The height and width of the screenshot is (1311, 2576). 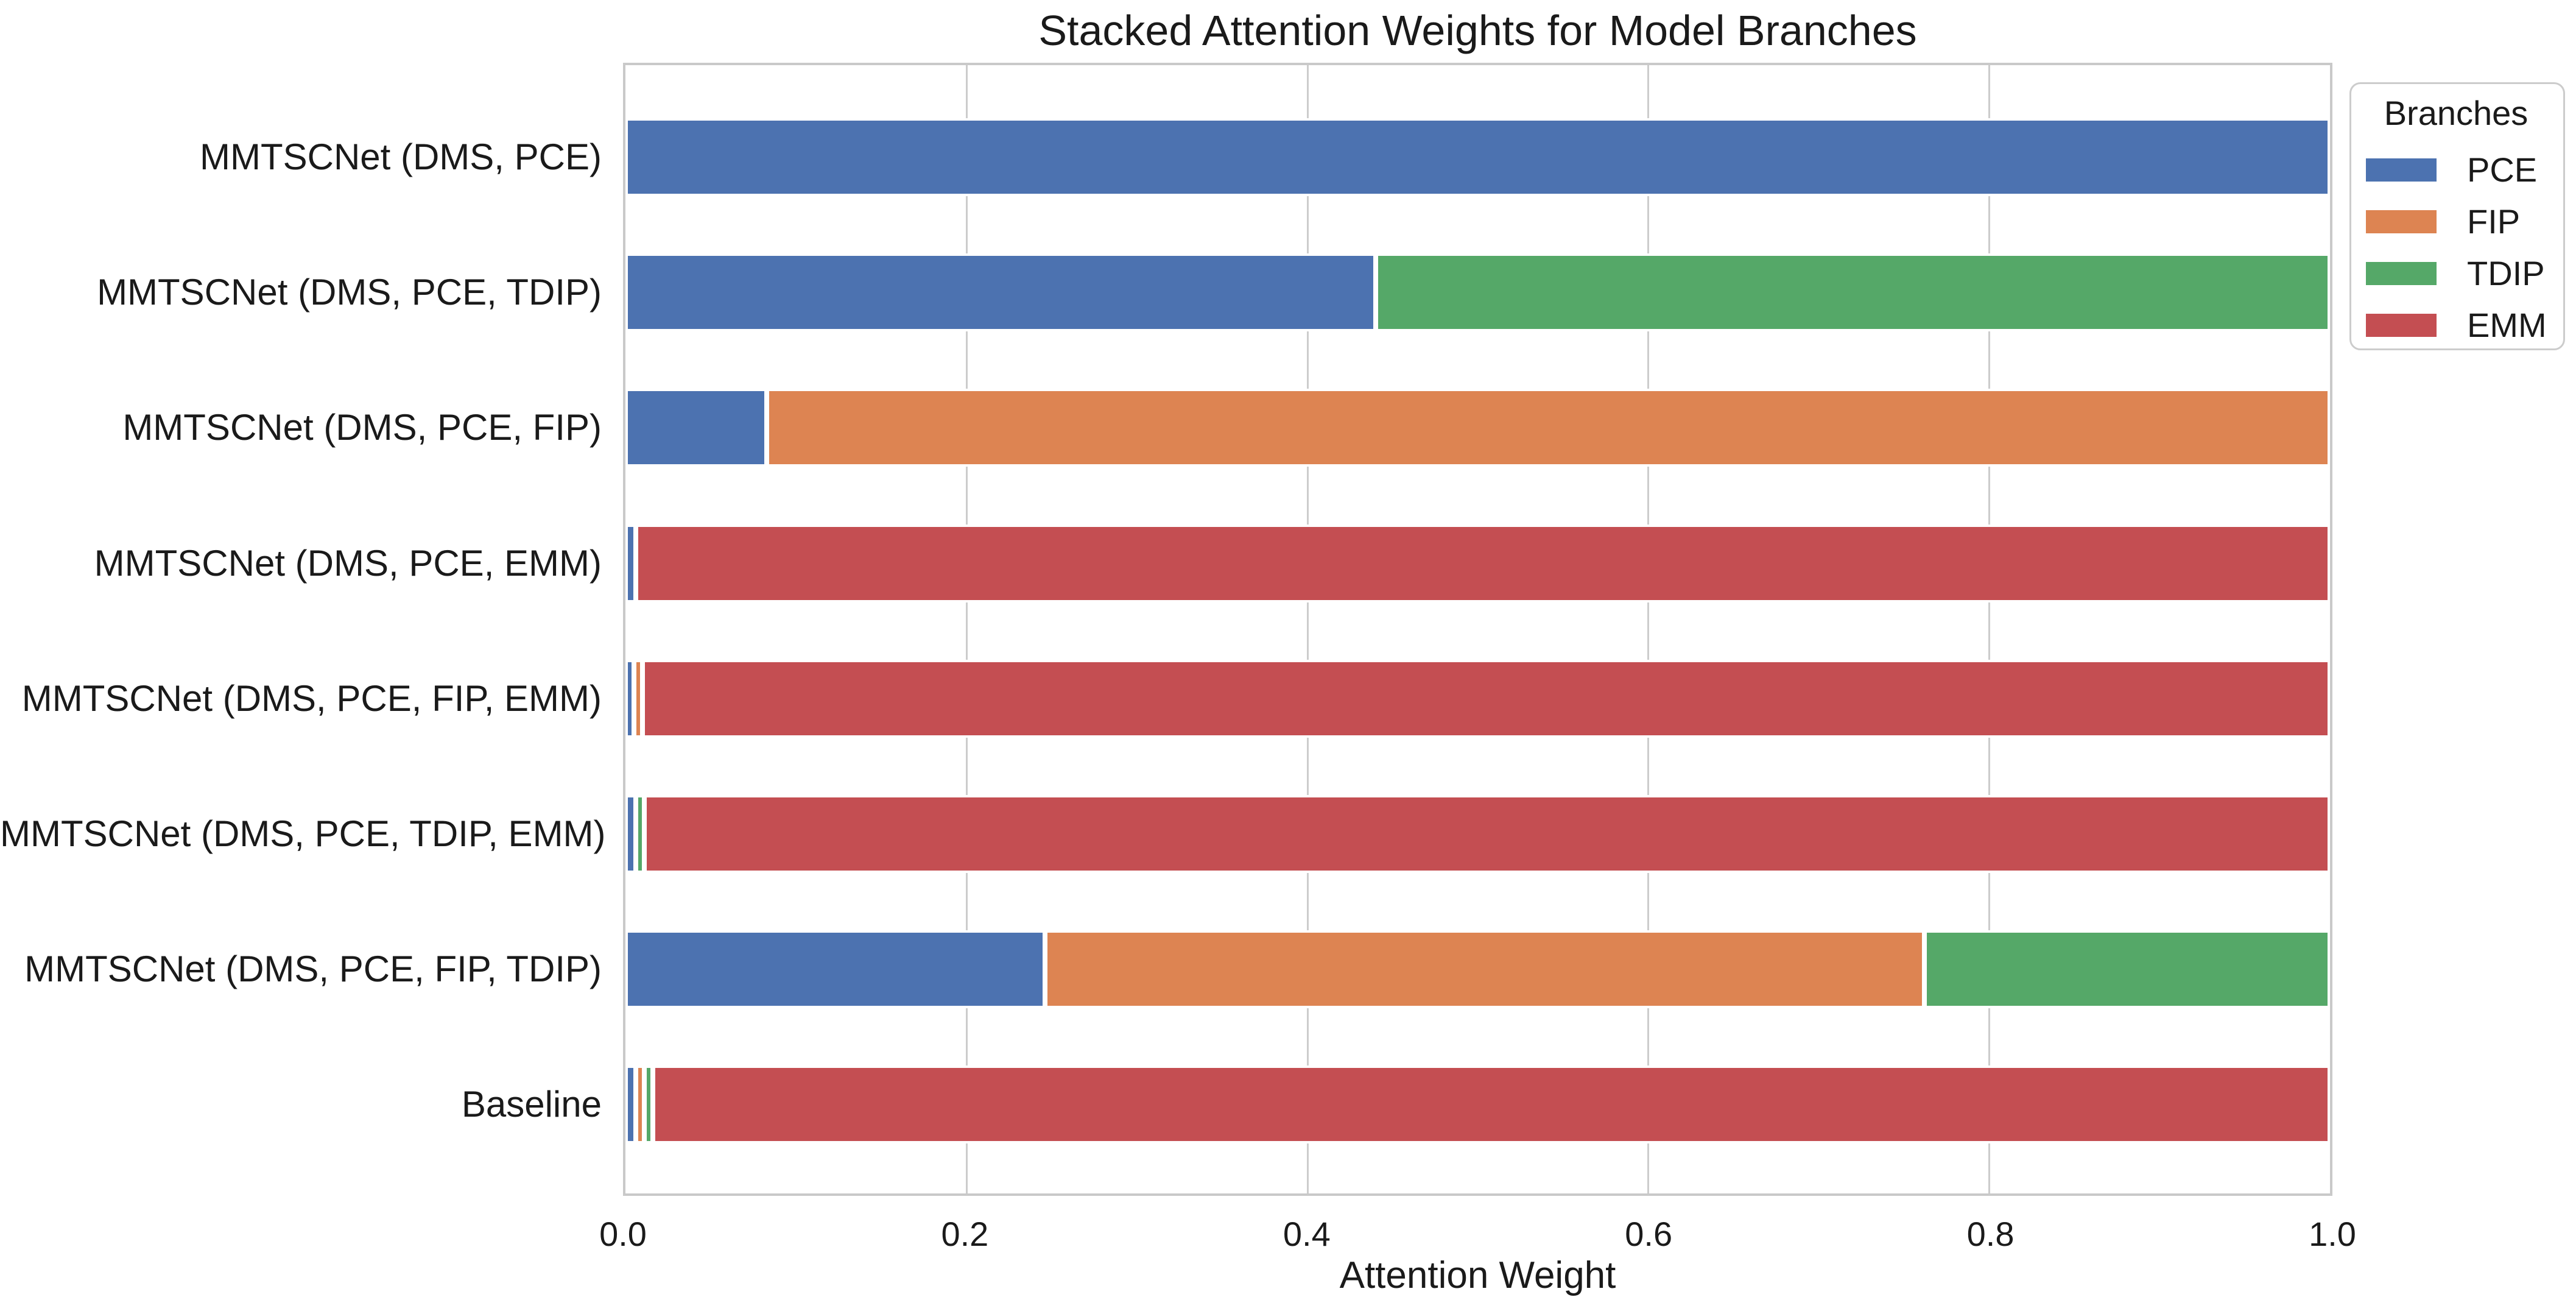 What do you see at coordinates (2464, 325) in the screenshot?
I see `legend-item: EMM` at bounding box center [2464, 325].